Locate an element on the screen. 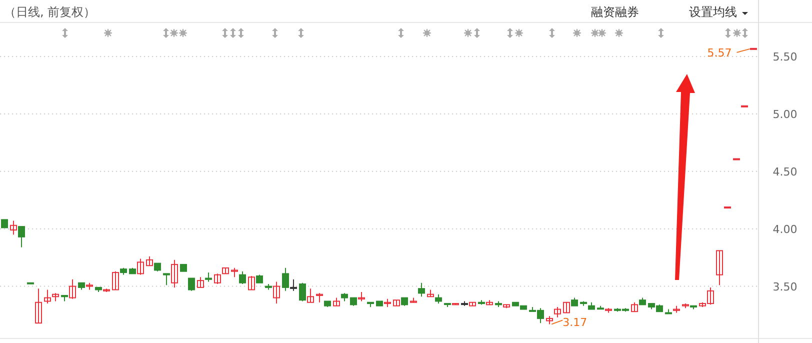 Image resolution: width=812 pixels, height=343 pixels. annotation: 5.57 is located at coordinates (719, 53).